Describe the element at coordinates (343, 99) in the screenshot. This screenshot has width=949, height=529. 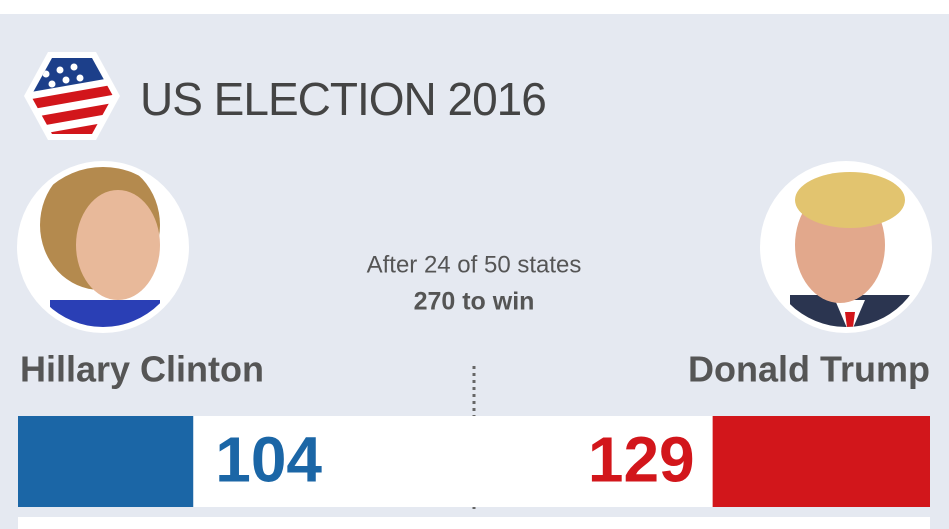
I see `title: US ELECTION 2016` at that location.